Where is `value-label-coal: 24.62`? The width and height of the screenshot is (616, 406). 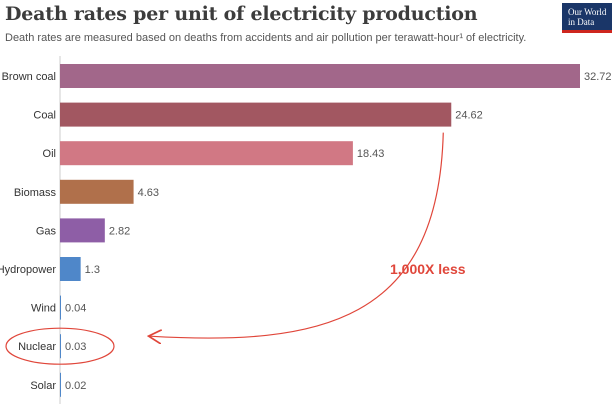 value-label-coal: 24.62 is located at coordinates (469, 116).